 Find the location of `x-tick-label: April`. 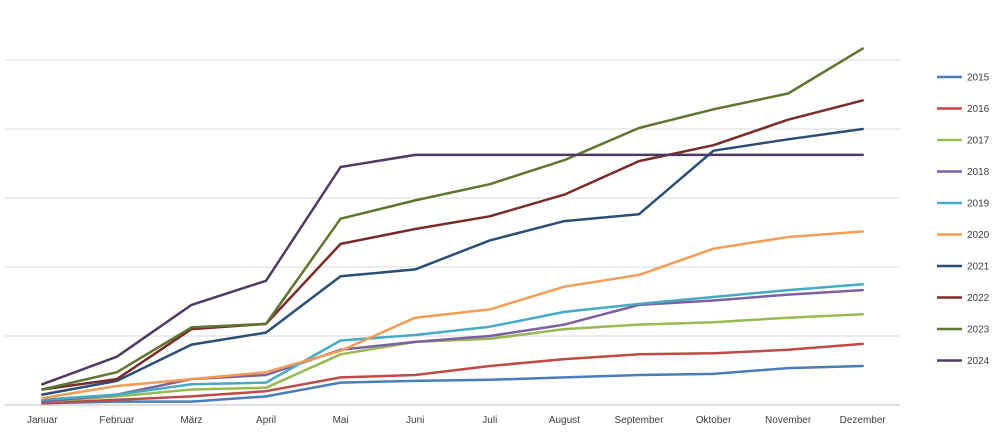

x-tick-label: April is located at coordinates (266, 420).